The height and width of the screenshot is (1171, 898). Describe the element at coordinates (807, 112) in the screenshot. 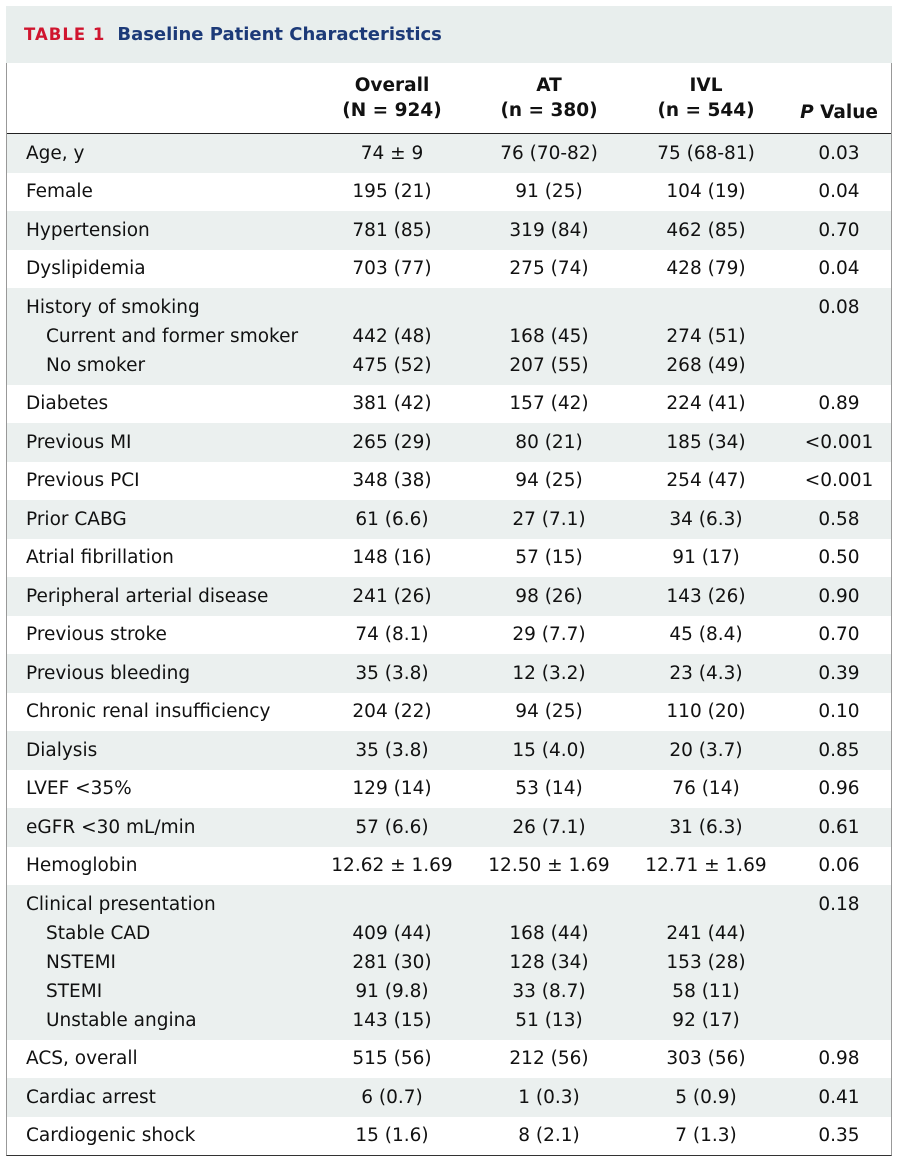

I see `header-italic: P` at that location.